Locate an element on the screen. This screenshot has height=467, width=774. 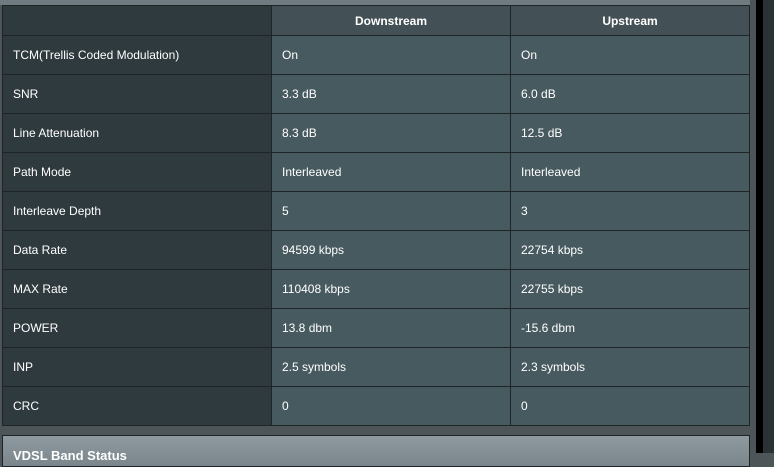
side-panel is located at coordinates (768, 226).